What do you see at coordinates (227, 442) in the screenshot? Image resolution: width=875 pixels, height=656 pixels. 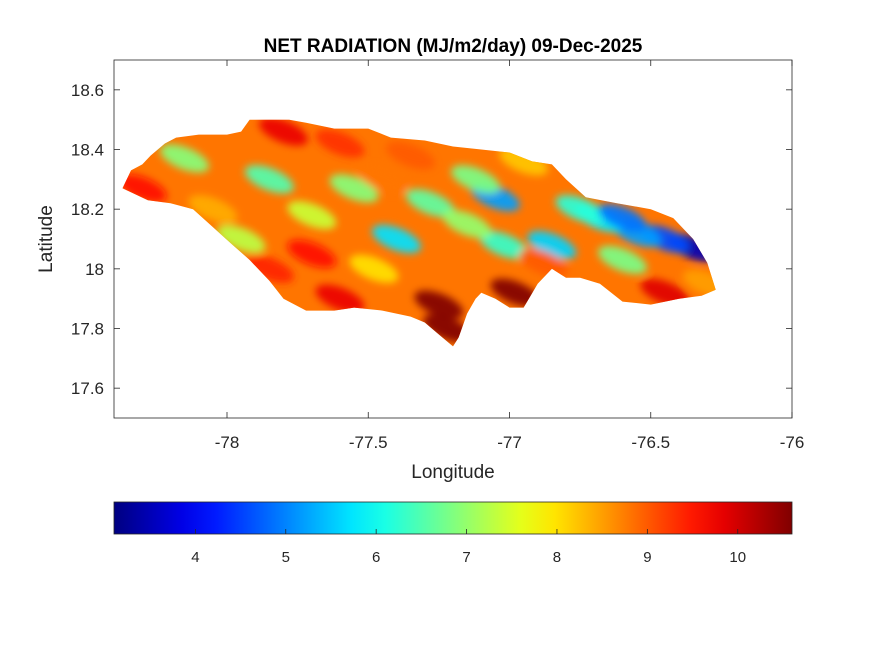 I see `x-tick-label: -78` at bounding box center [227, 442].